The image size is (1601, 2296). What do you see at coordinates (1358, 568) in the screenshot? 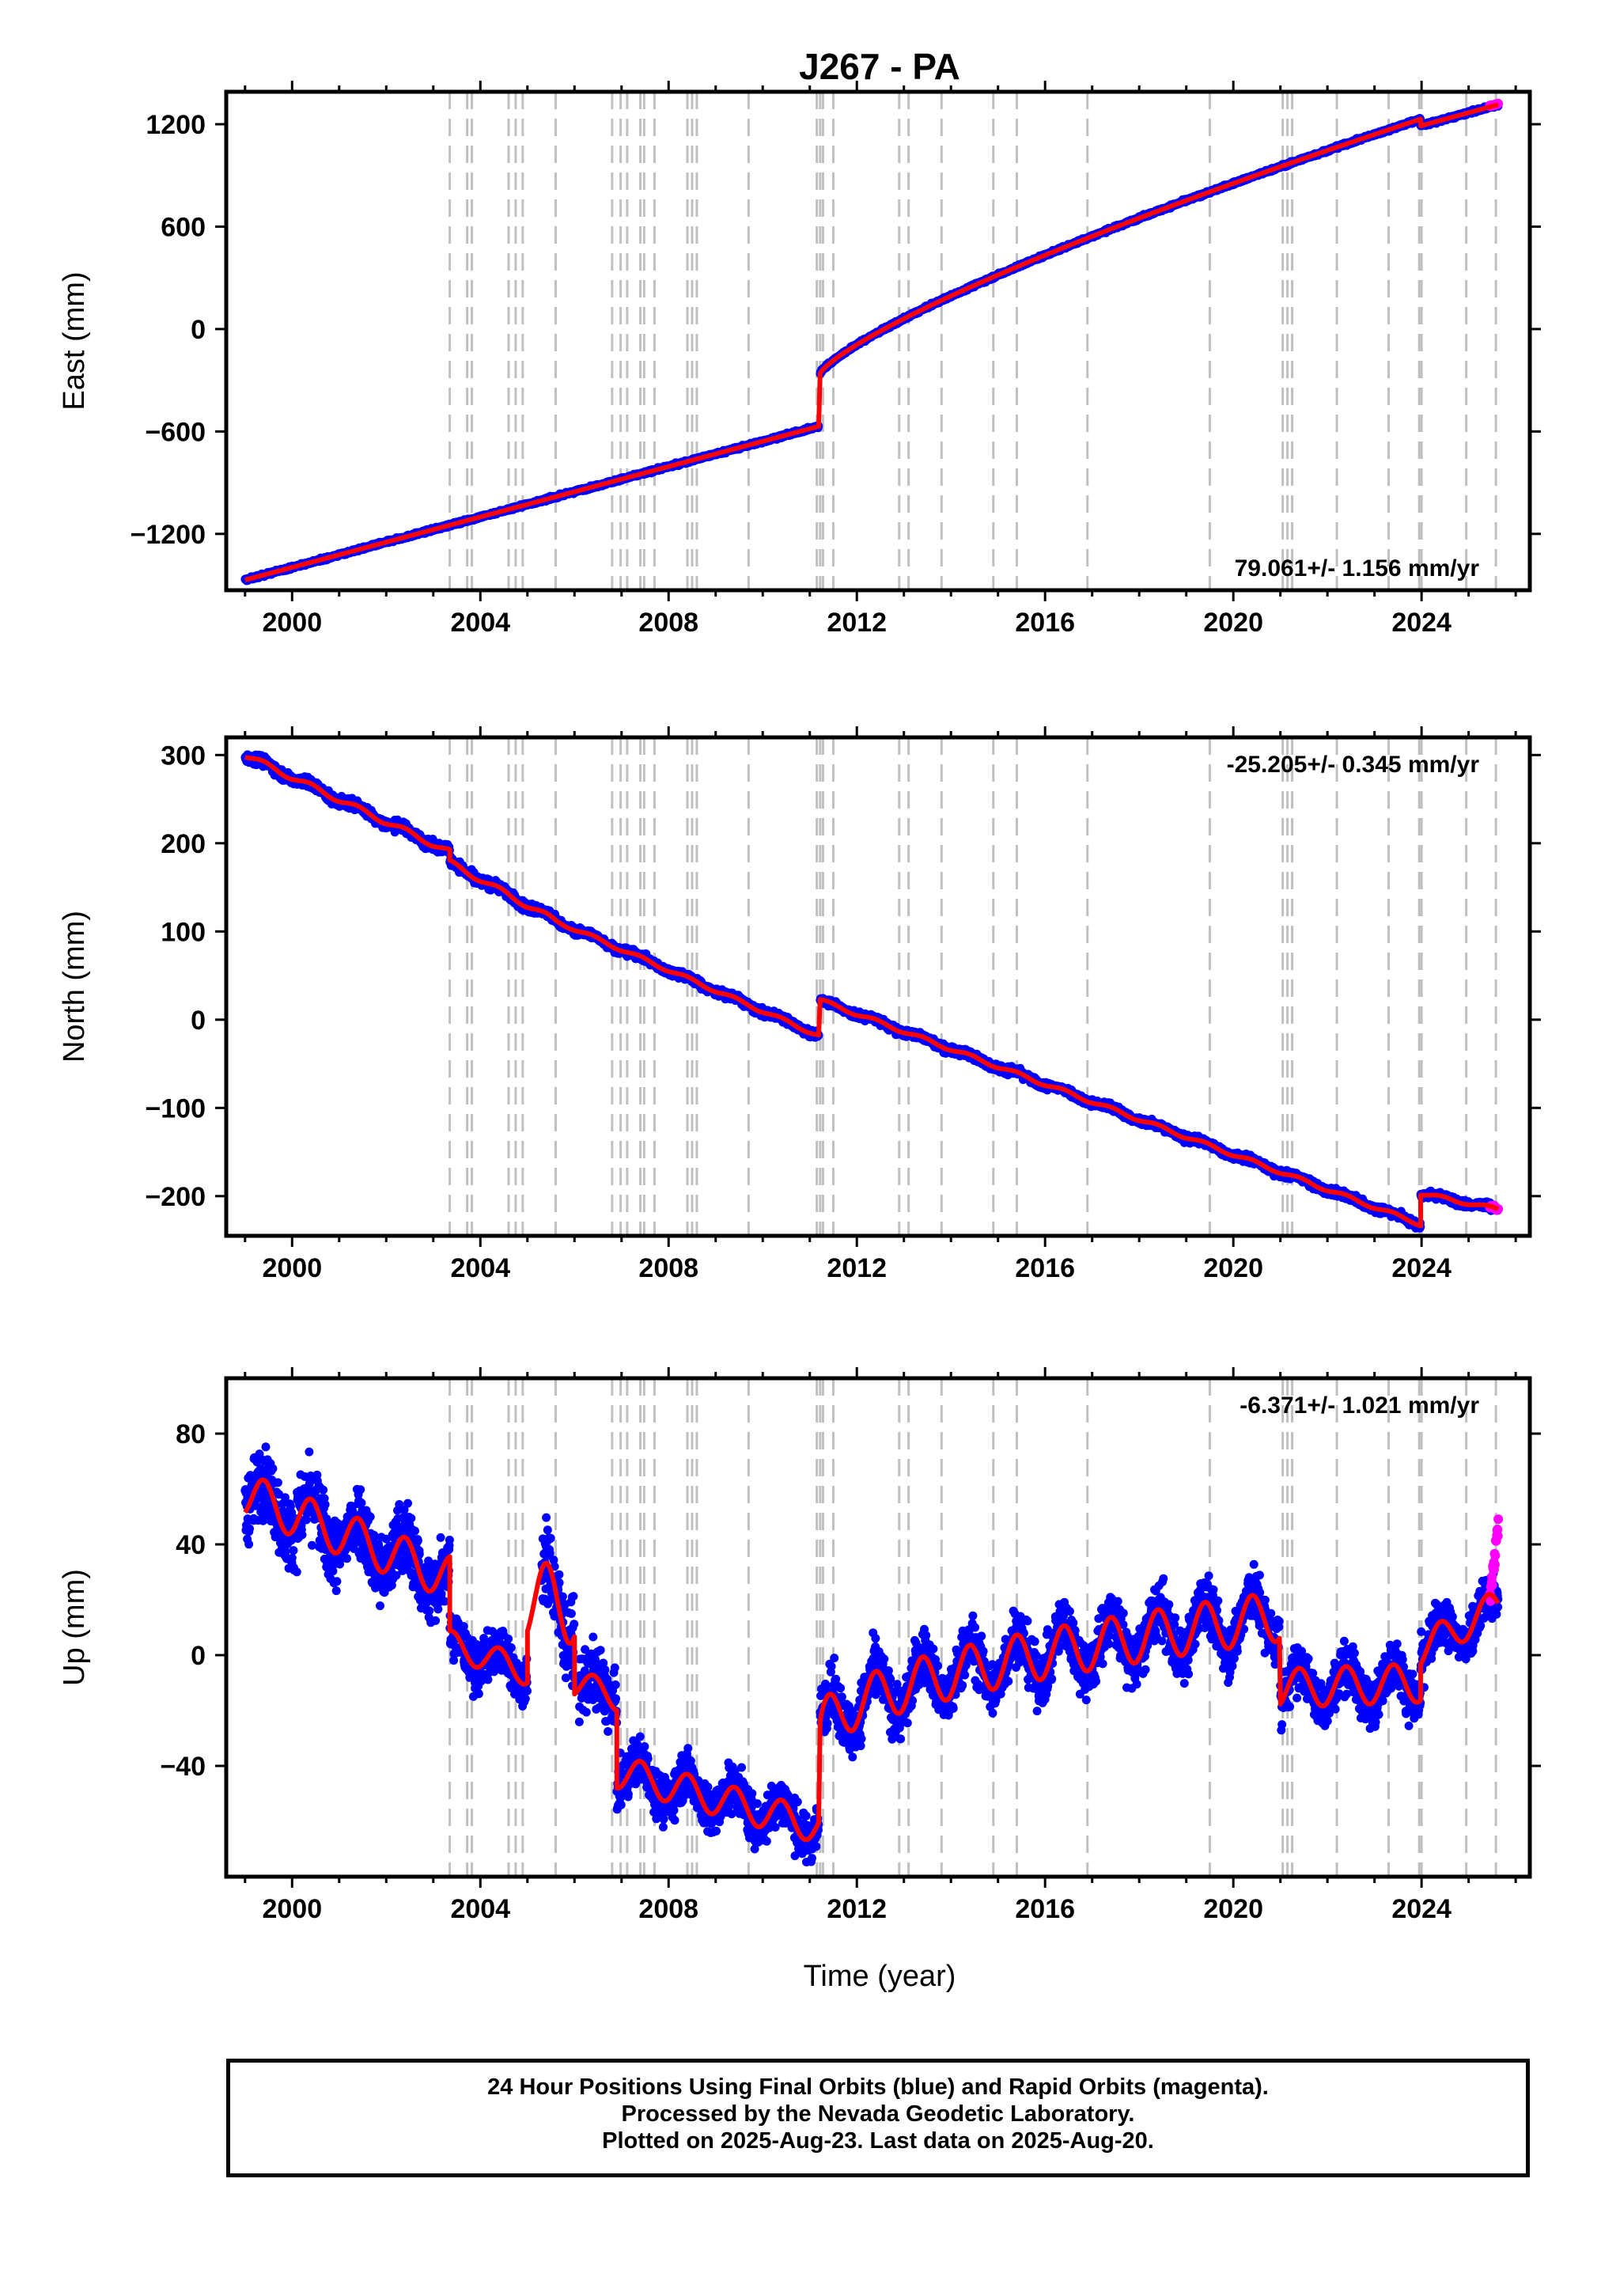
I see `rate-label: 79.061+/- 1.156 mm/yr` at bounding box center [1358, 568].